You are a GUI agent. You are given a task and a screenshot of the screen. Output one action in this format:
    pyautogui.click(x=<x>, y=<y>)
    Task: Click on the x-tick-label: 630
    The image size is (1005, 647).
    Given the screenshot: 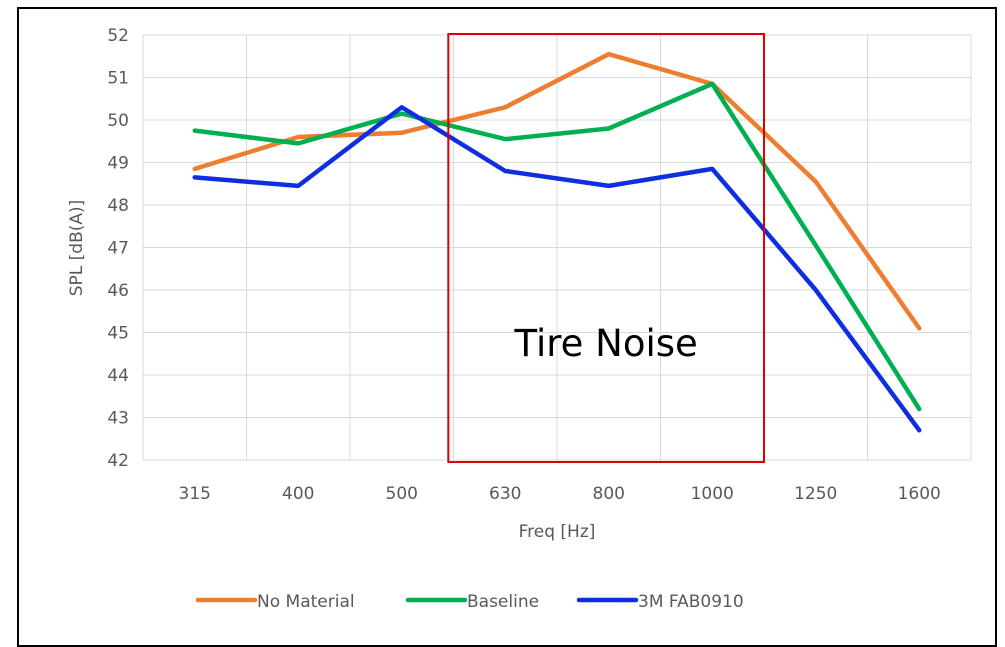 What is the action you would take?
    pyautogui.click(x=505, y=494)
    